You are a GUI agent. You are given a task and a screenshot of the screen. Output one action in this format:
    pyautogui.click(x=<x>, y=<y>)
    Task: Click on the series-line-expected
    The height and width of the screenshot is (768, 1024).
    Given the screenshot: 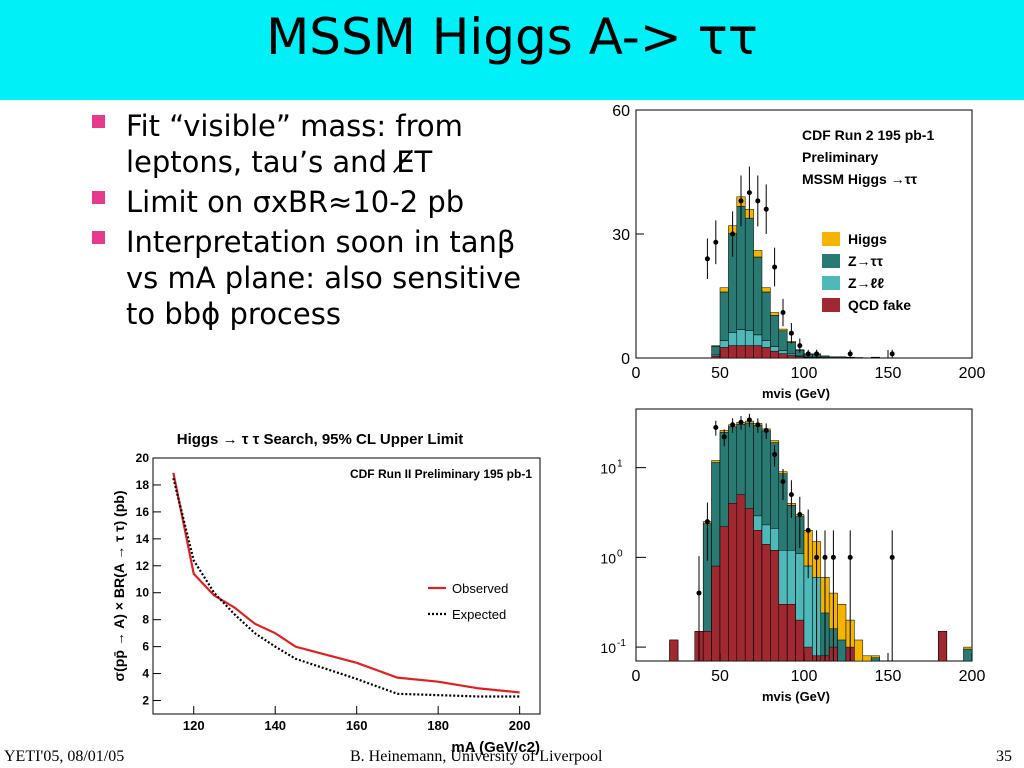 What is the action you would take?
    pyautogui.click(x=346, y=587)
    